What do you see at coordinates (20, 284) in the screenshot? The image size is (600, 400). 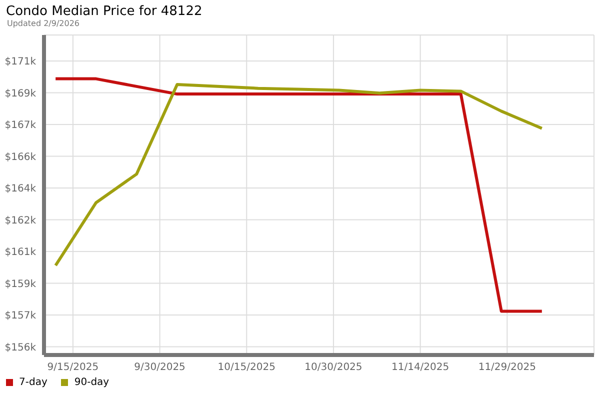 I see `y-tick-label: $159k` at bounding box center [20, 284].